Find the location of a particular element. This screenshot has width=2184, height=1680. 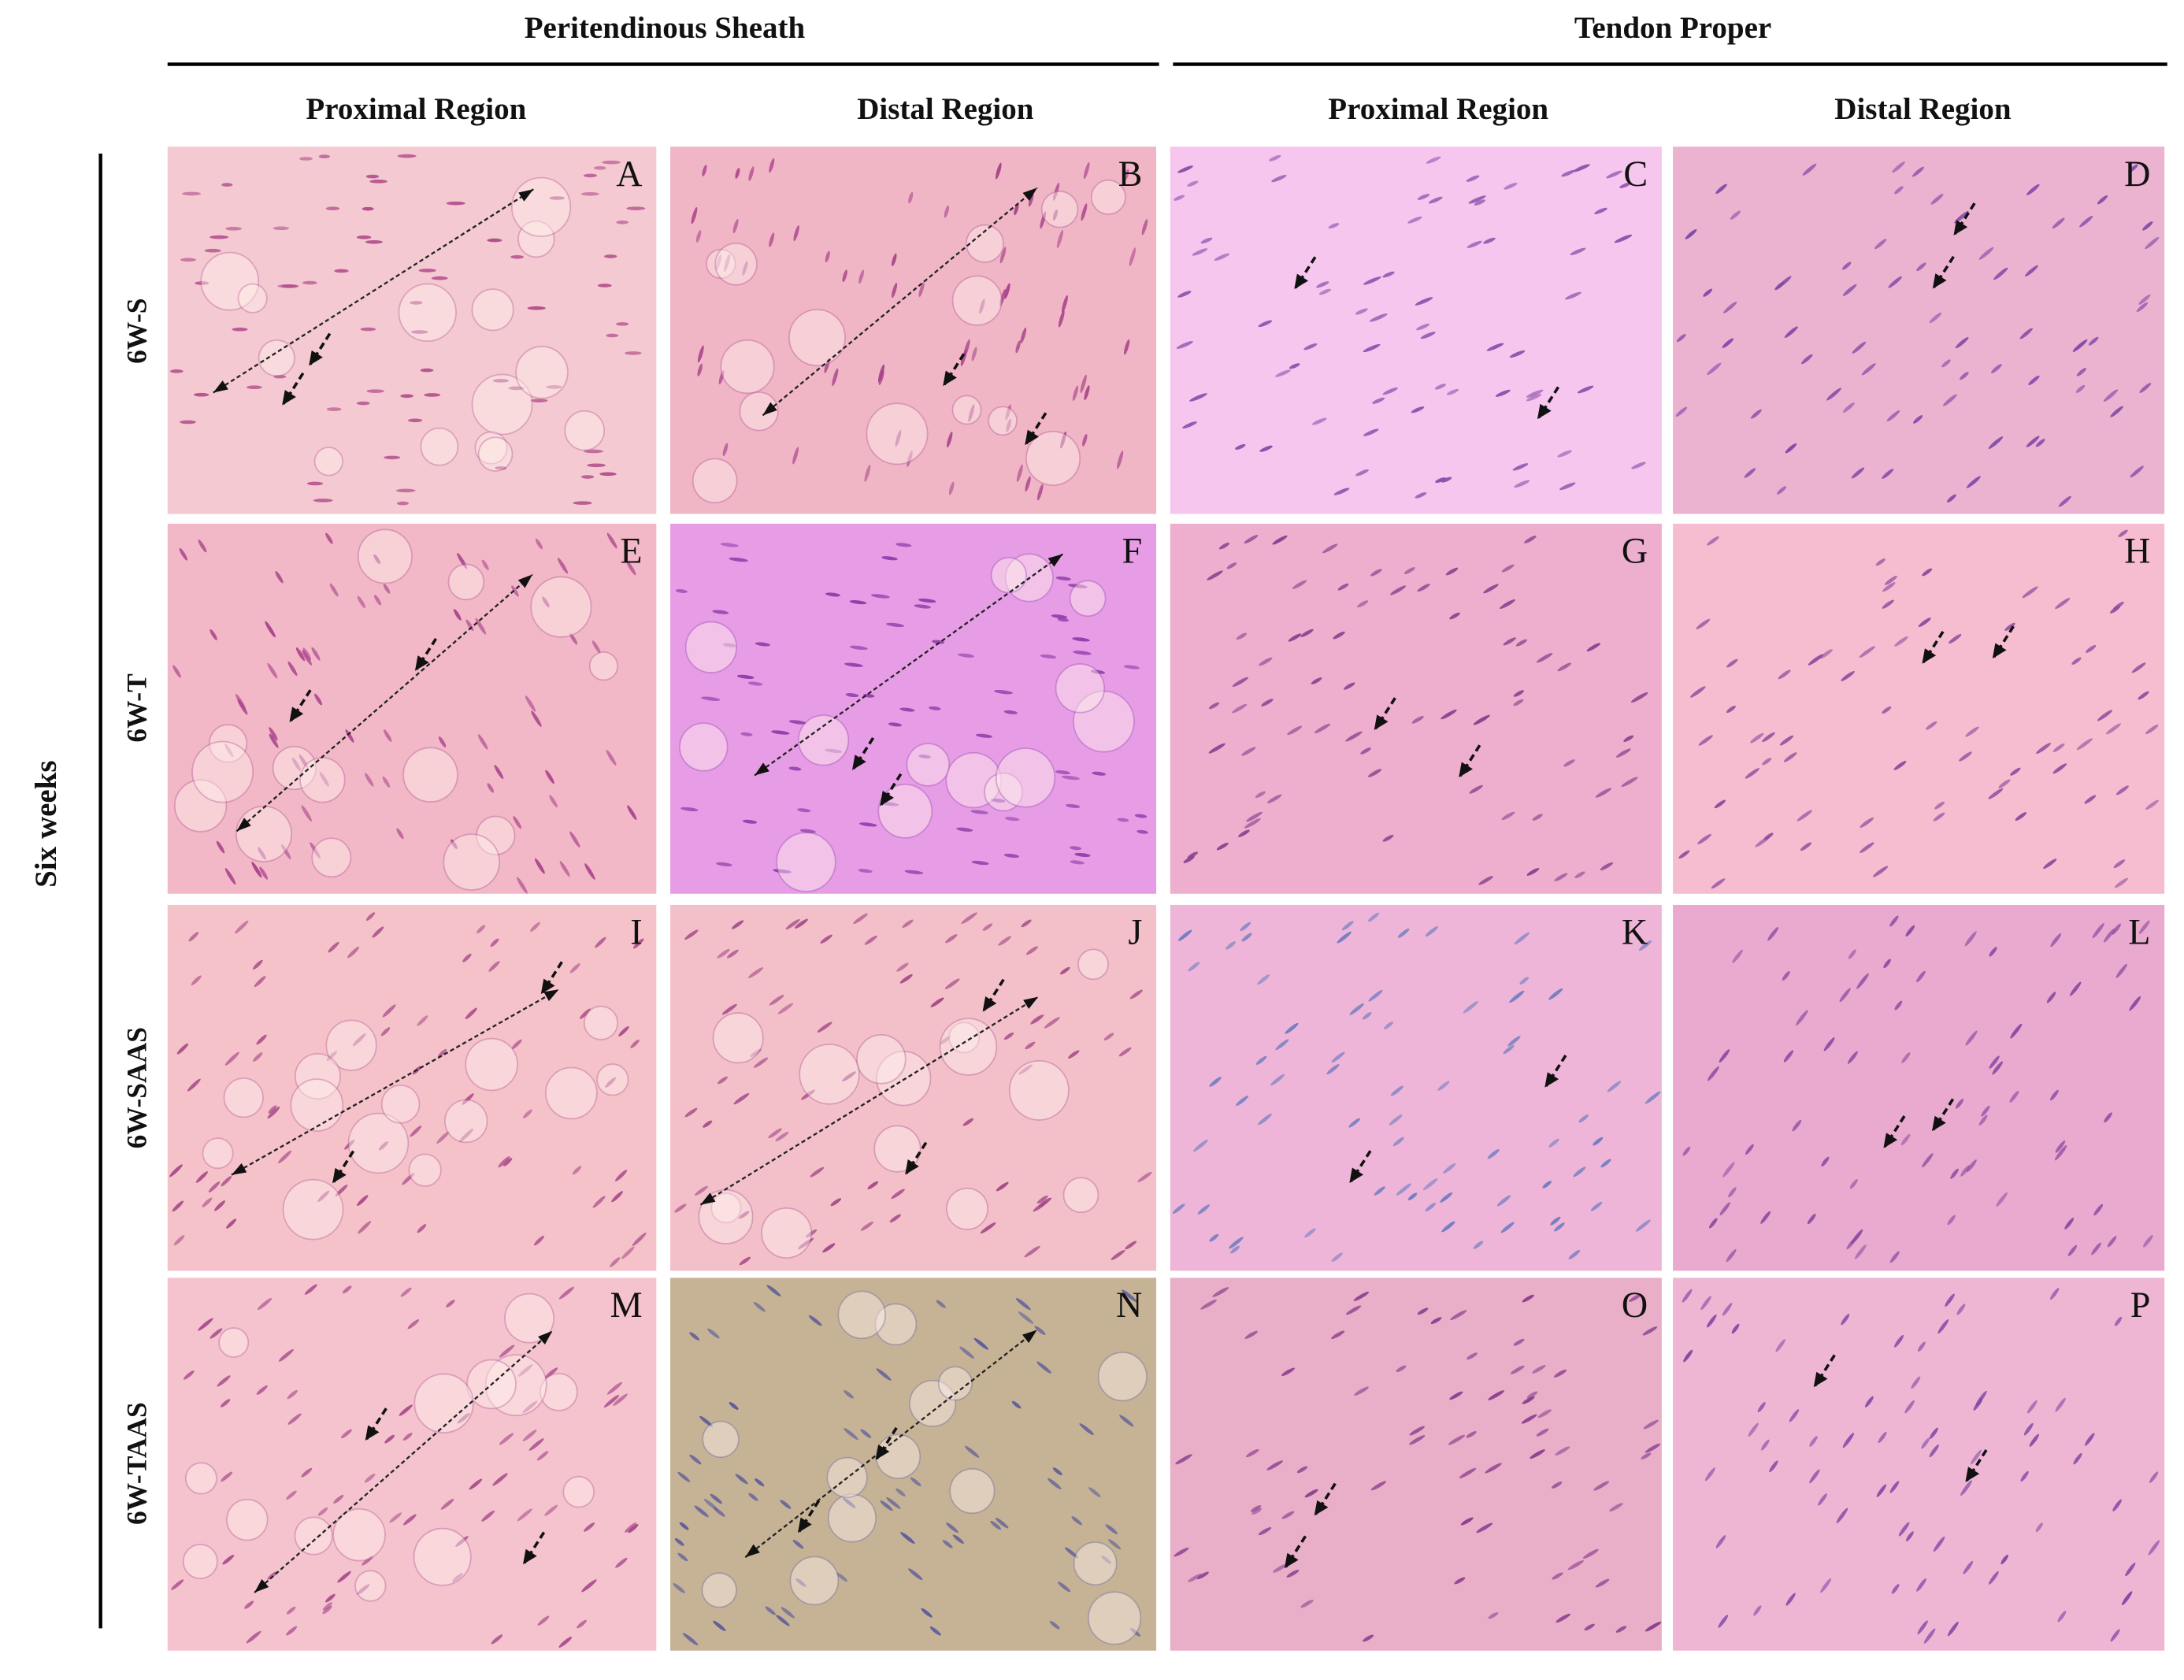

panel-letter: C is located at coordinates (1635, 174).